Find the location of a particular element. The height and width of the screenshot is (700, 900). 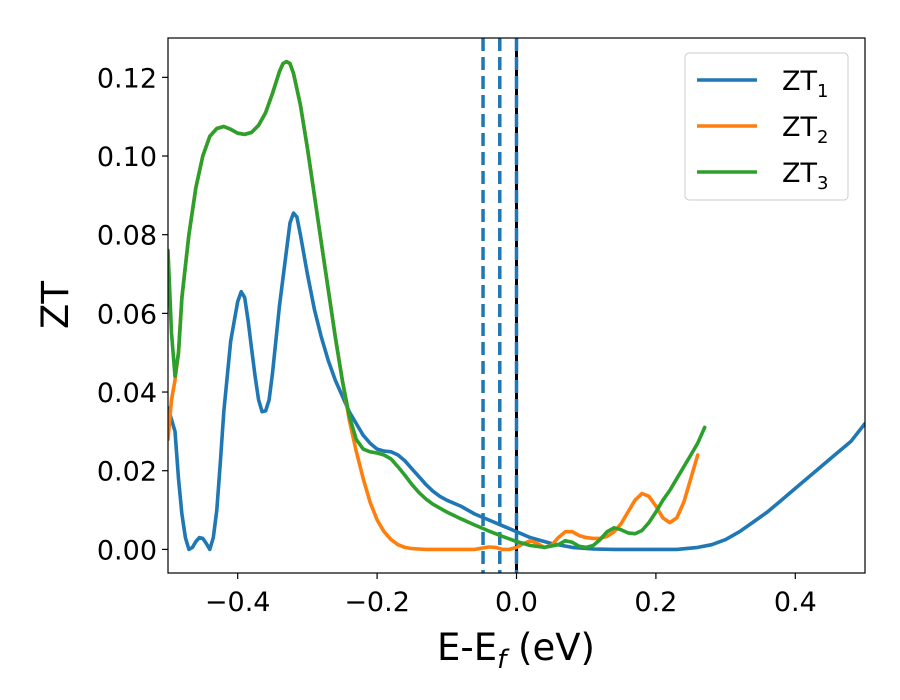

reference-lines is located at coordinates (500, 305).